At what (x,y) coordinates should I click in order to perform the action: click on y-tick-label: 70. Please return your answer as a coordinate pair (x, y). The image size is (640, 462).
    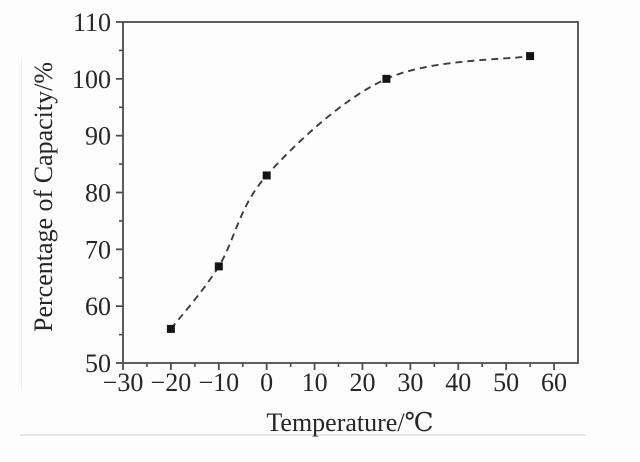
    Looking at the image, I should click on (98, 249).